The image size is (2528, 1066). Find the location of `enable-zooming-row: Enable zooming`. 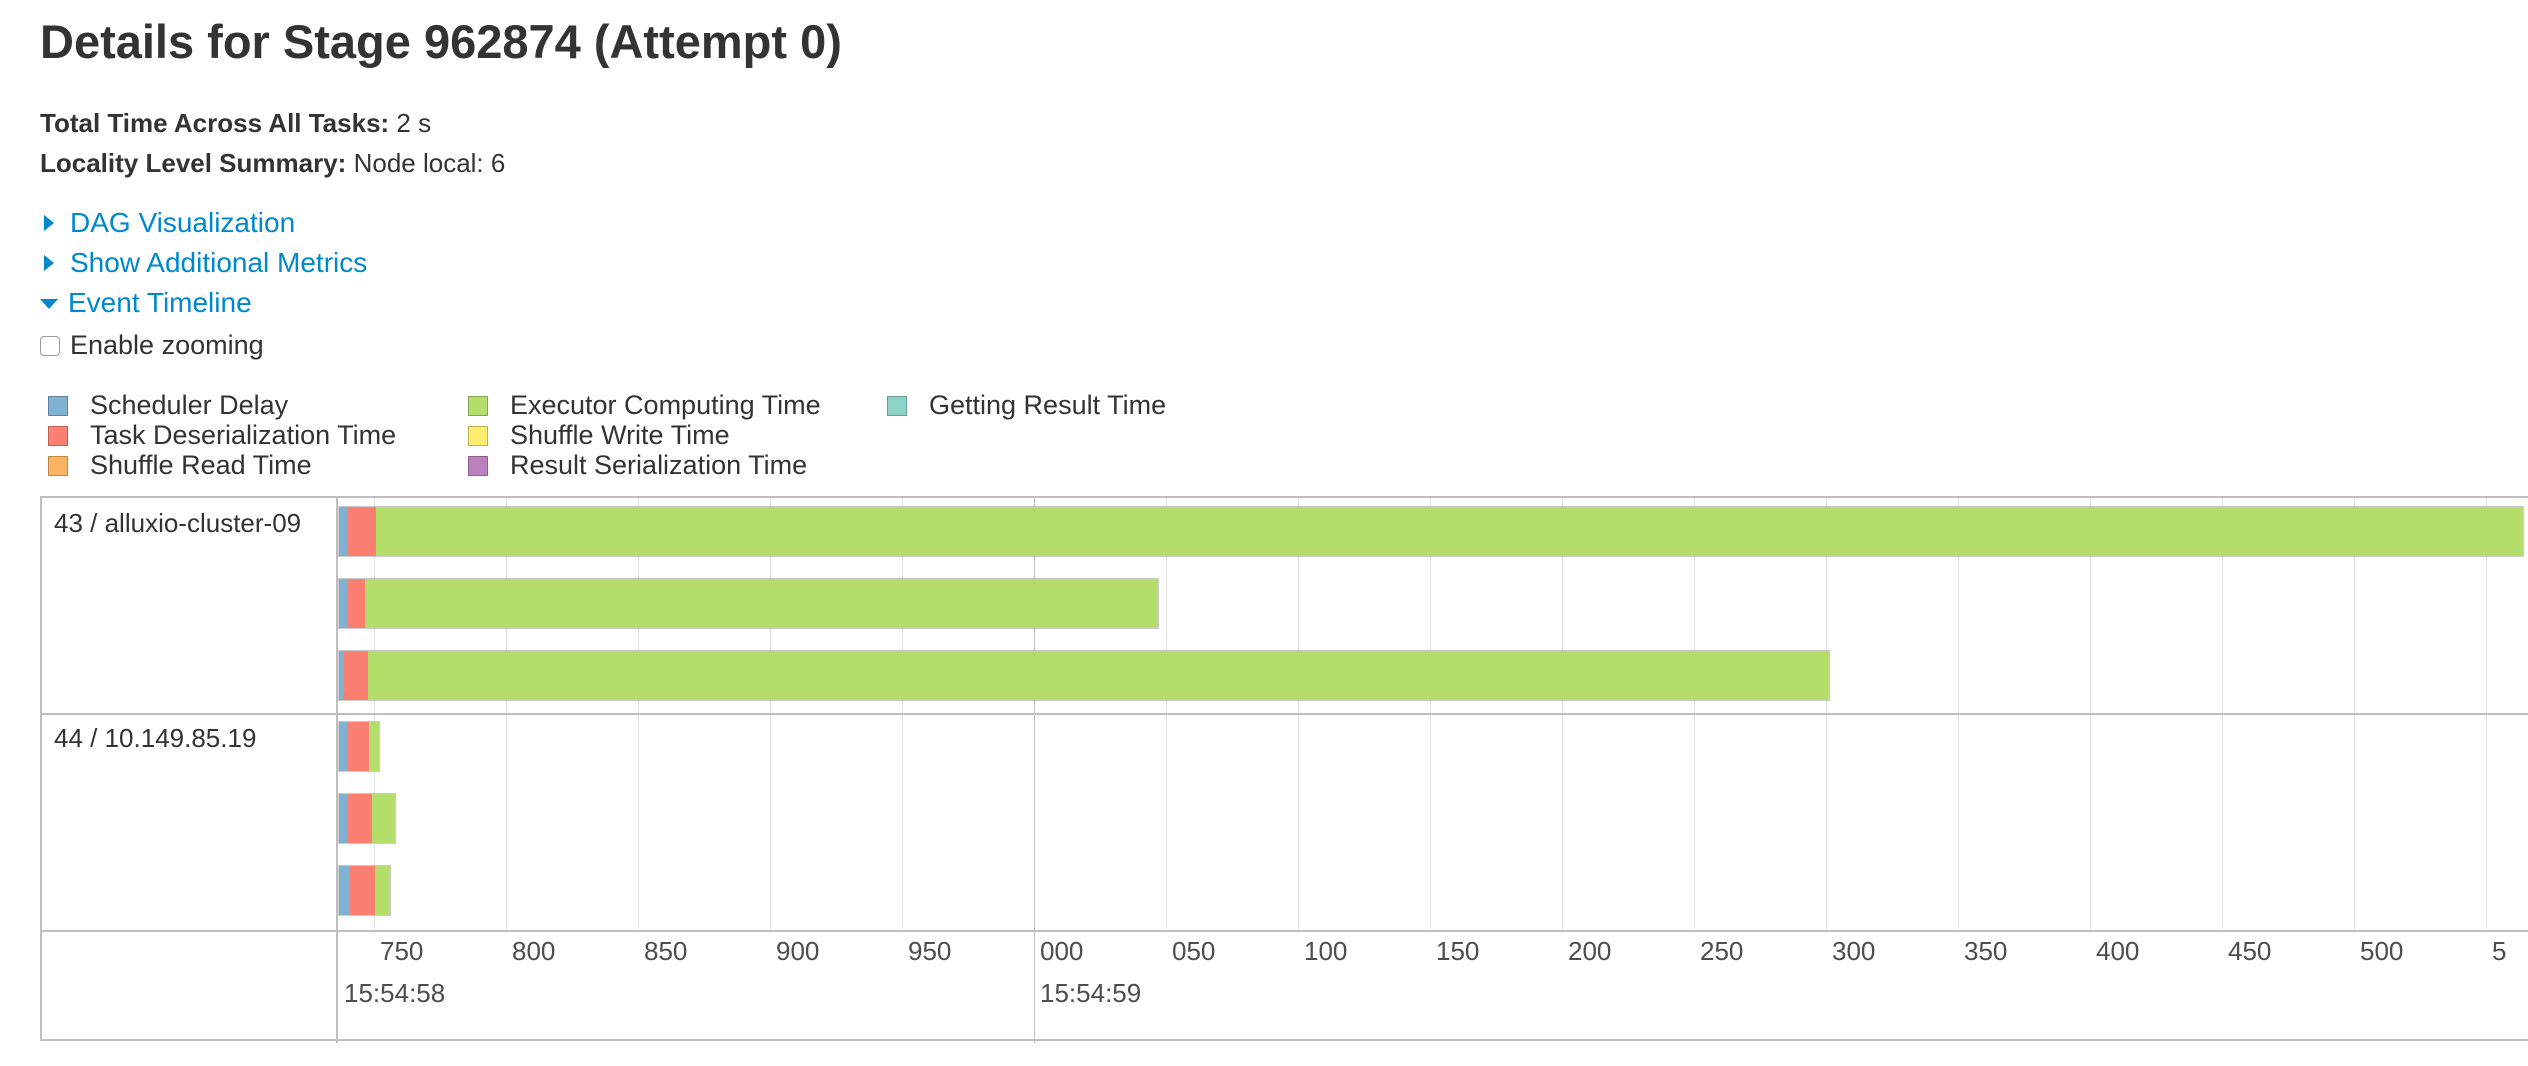

enable-zooming-row: Enable zooming is located at coordinates (152, 345).